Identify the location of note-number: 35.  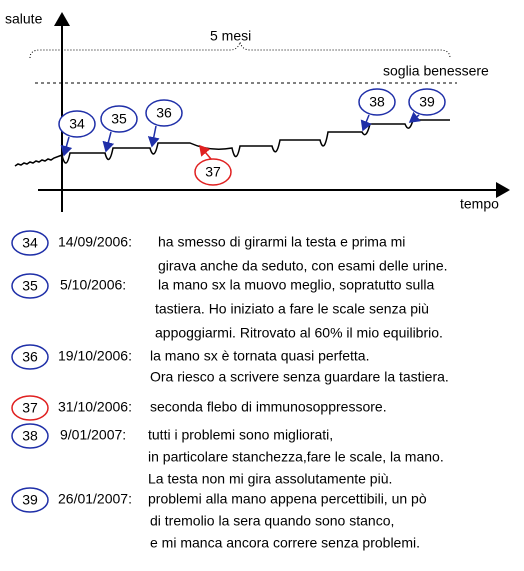
(30, 286).